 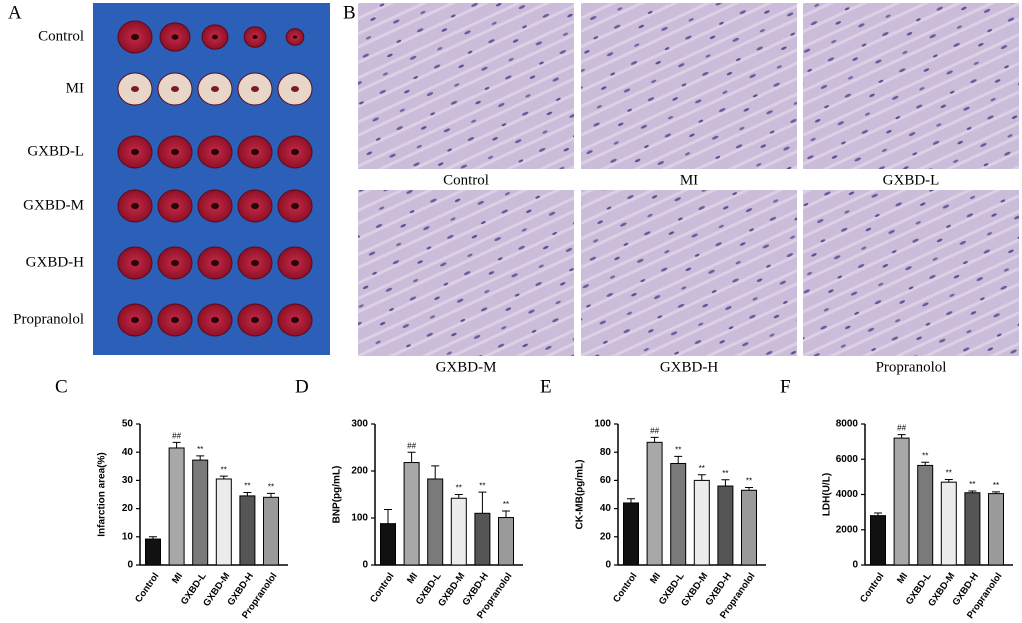 What do you see at coordinates (102, 494) in the screenshot?
I see `y-axis-label: Infarction area(%)` at bounding box center [102, 494].